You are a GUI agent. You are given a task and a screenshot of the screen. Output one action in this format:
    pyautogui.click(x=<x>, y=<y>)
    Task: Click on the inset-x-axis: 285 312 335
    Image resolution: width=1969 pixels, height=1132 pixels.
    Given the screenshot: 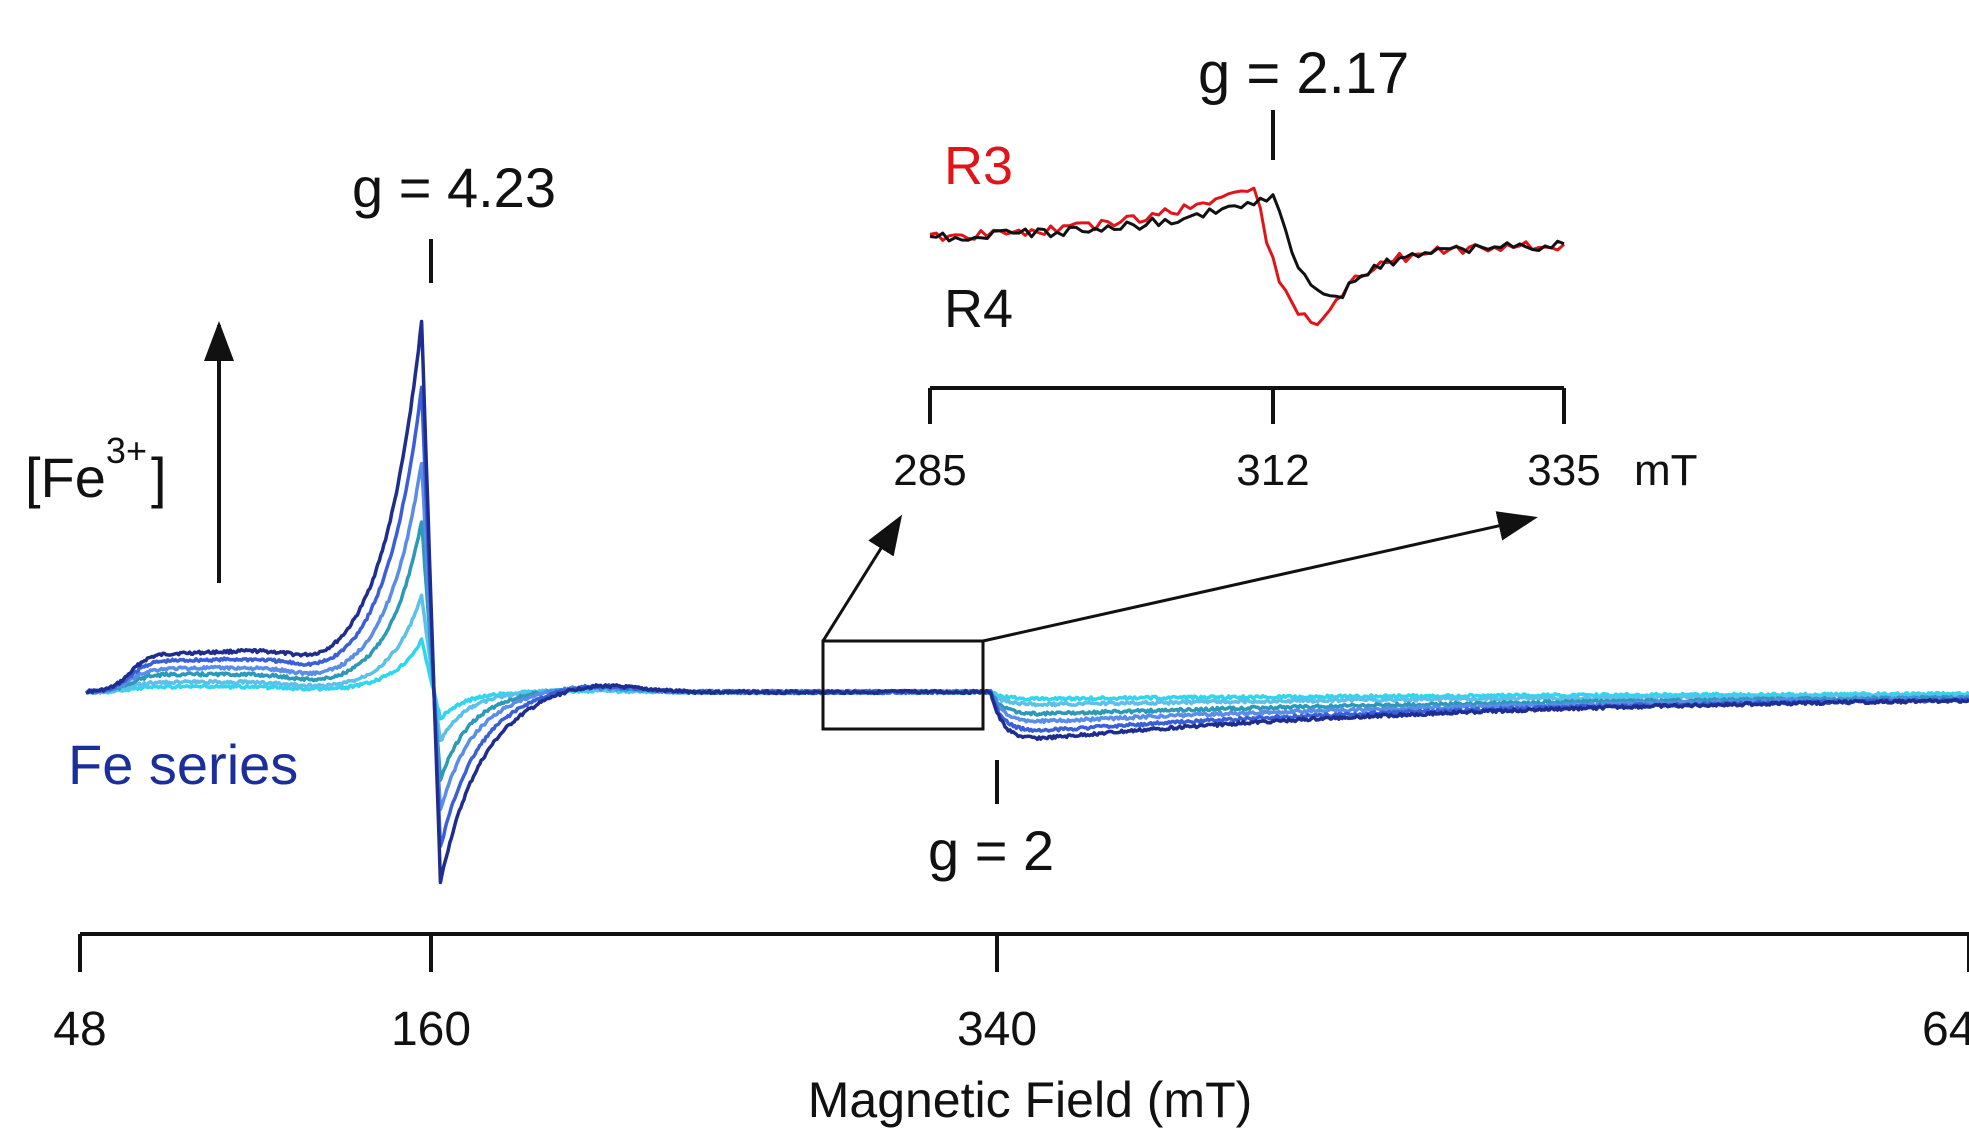 What is the action you would take?
    pyautogui.click(x=1247, y=440)
    